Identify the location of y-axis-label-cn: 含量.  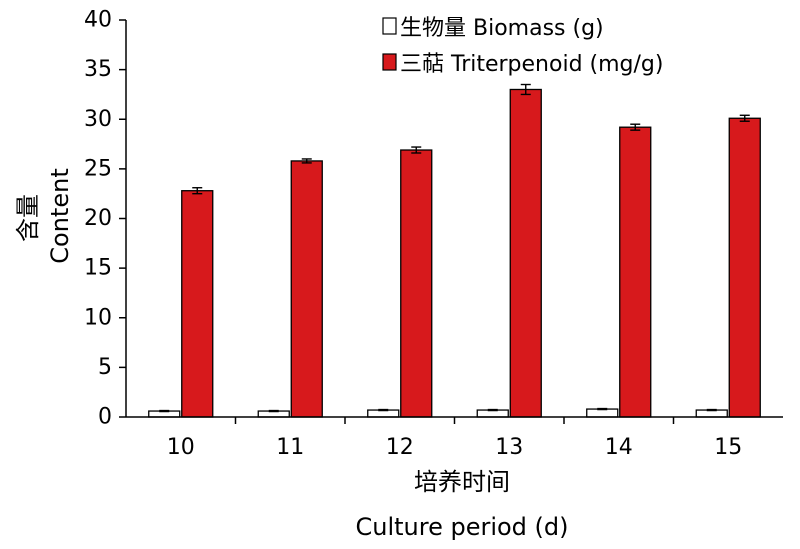
(28, 218).